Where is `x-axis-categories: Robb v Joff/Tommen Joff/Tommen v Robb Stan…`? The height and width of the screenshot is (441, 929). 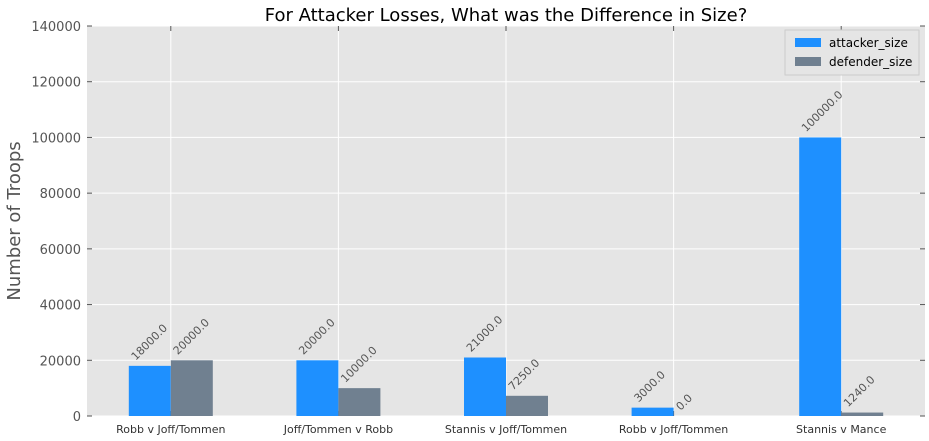
x-axis-categories: Robb v Joff/Tommen Joff/Tommen v Robb Stan… is located at coordinates (501, 429).